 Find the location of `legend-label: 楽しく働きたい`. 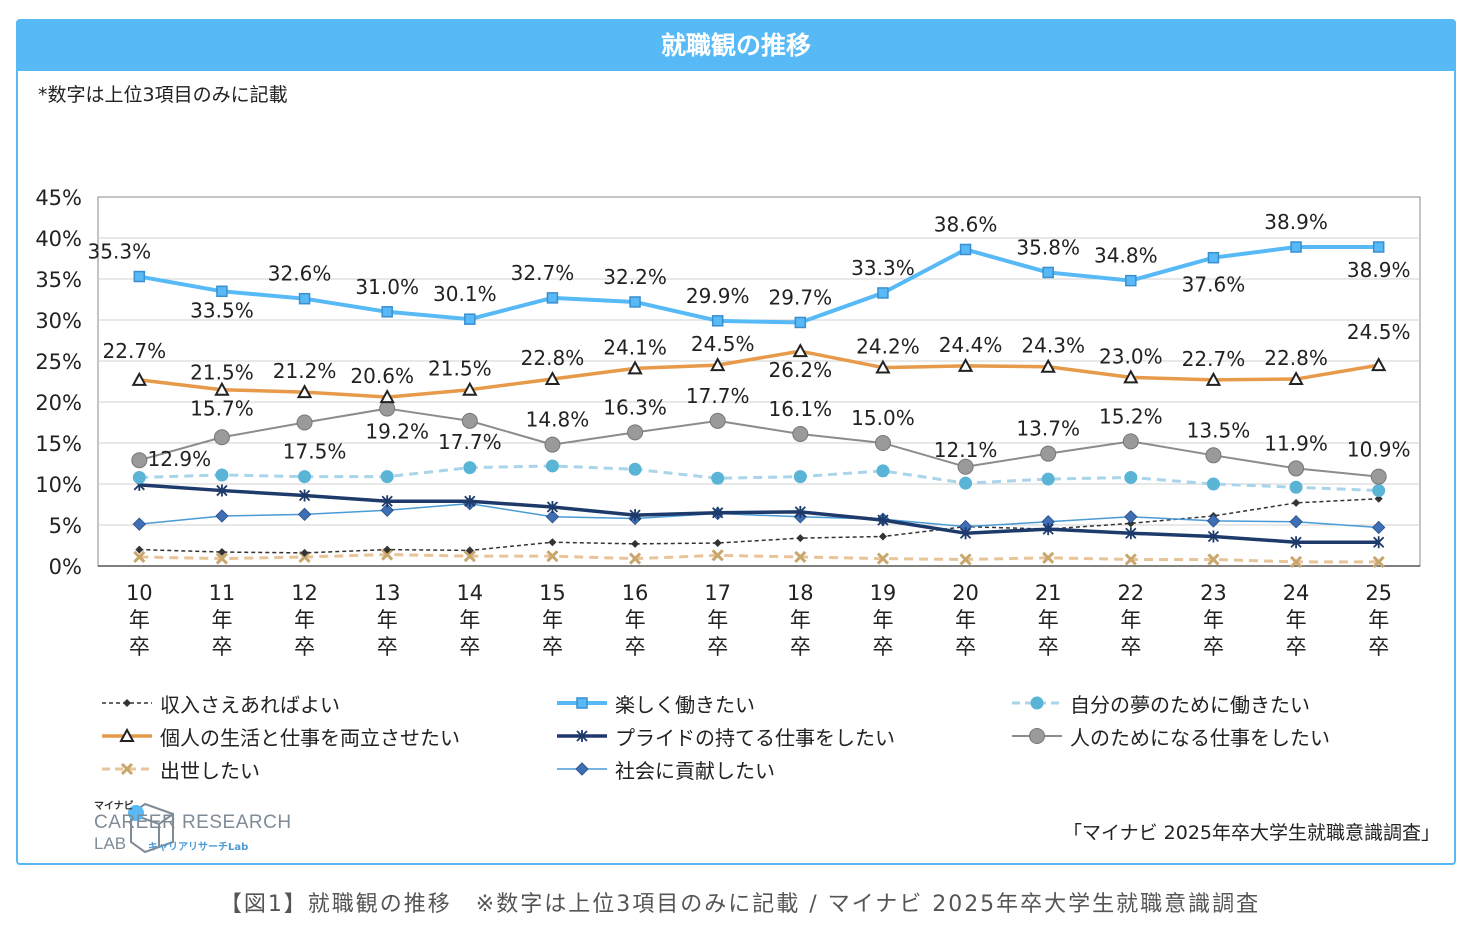

legend-label: 楽しく働きたい is located at coordinates (685, 704).